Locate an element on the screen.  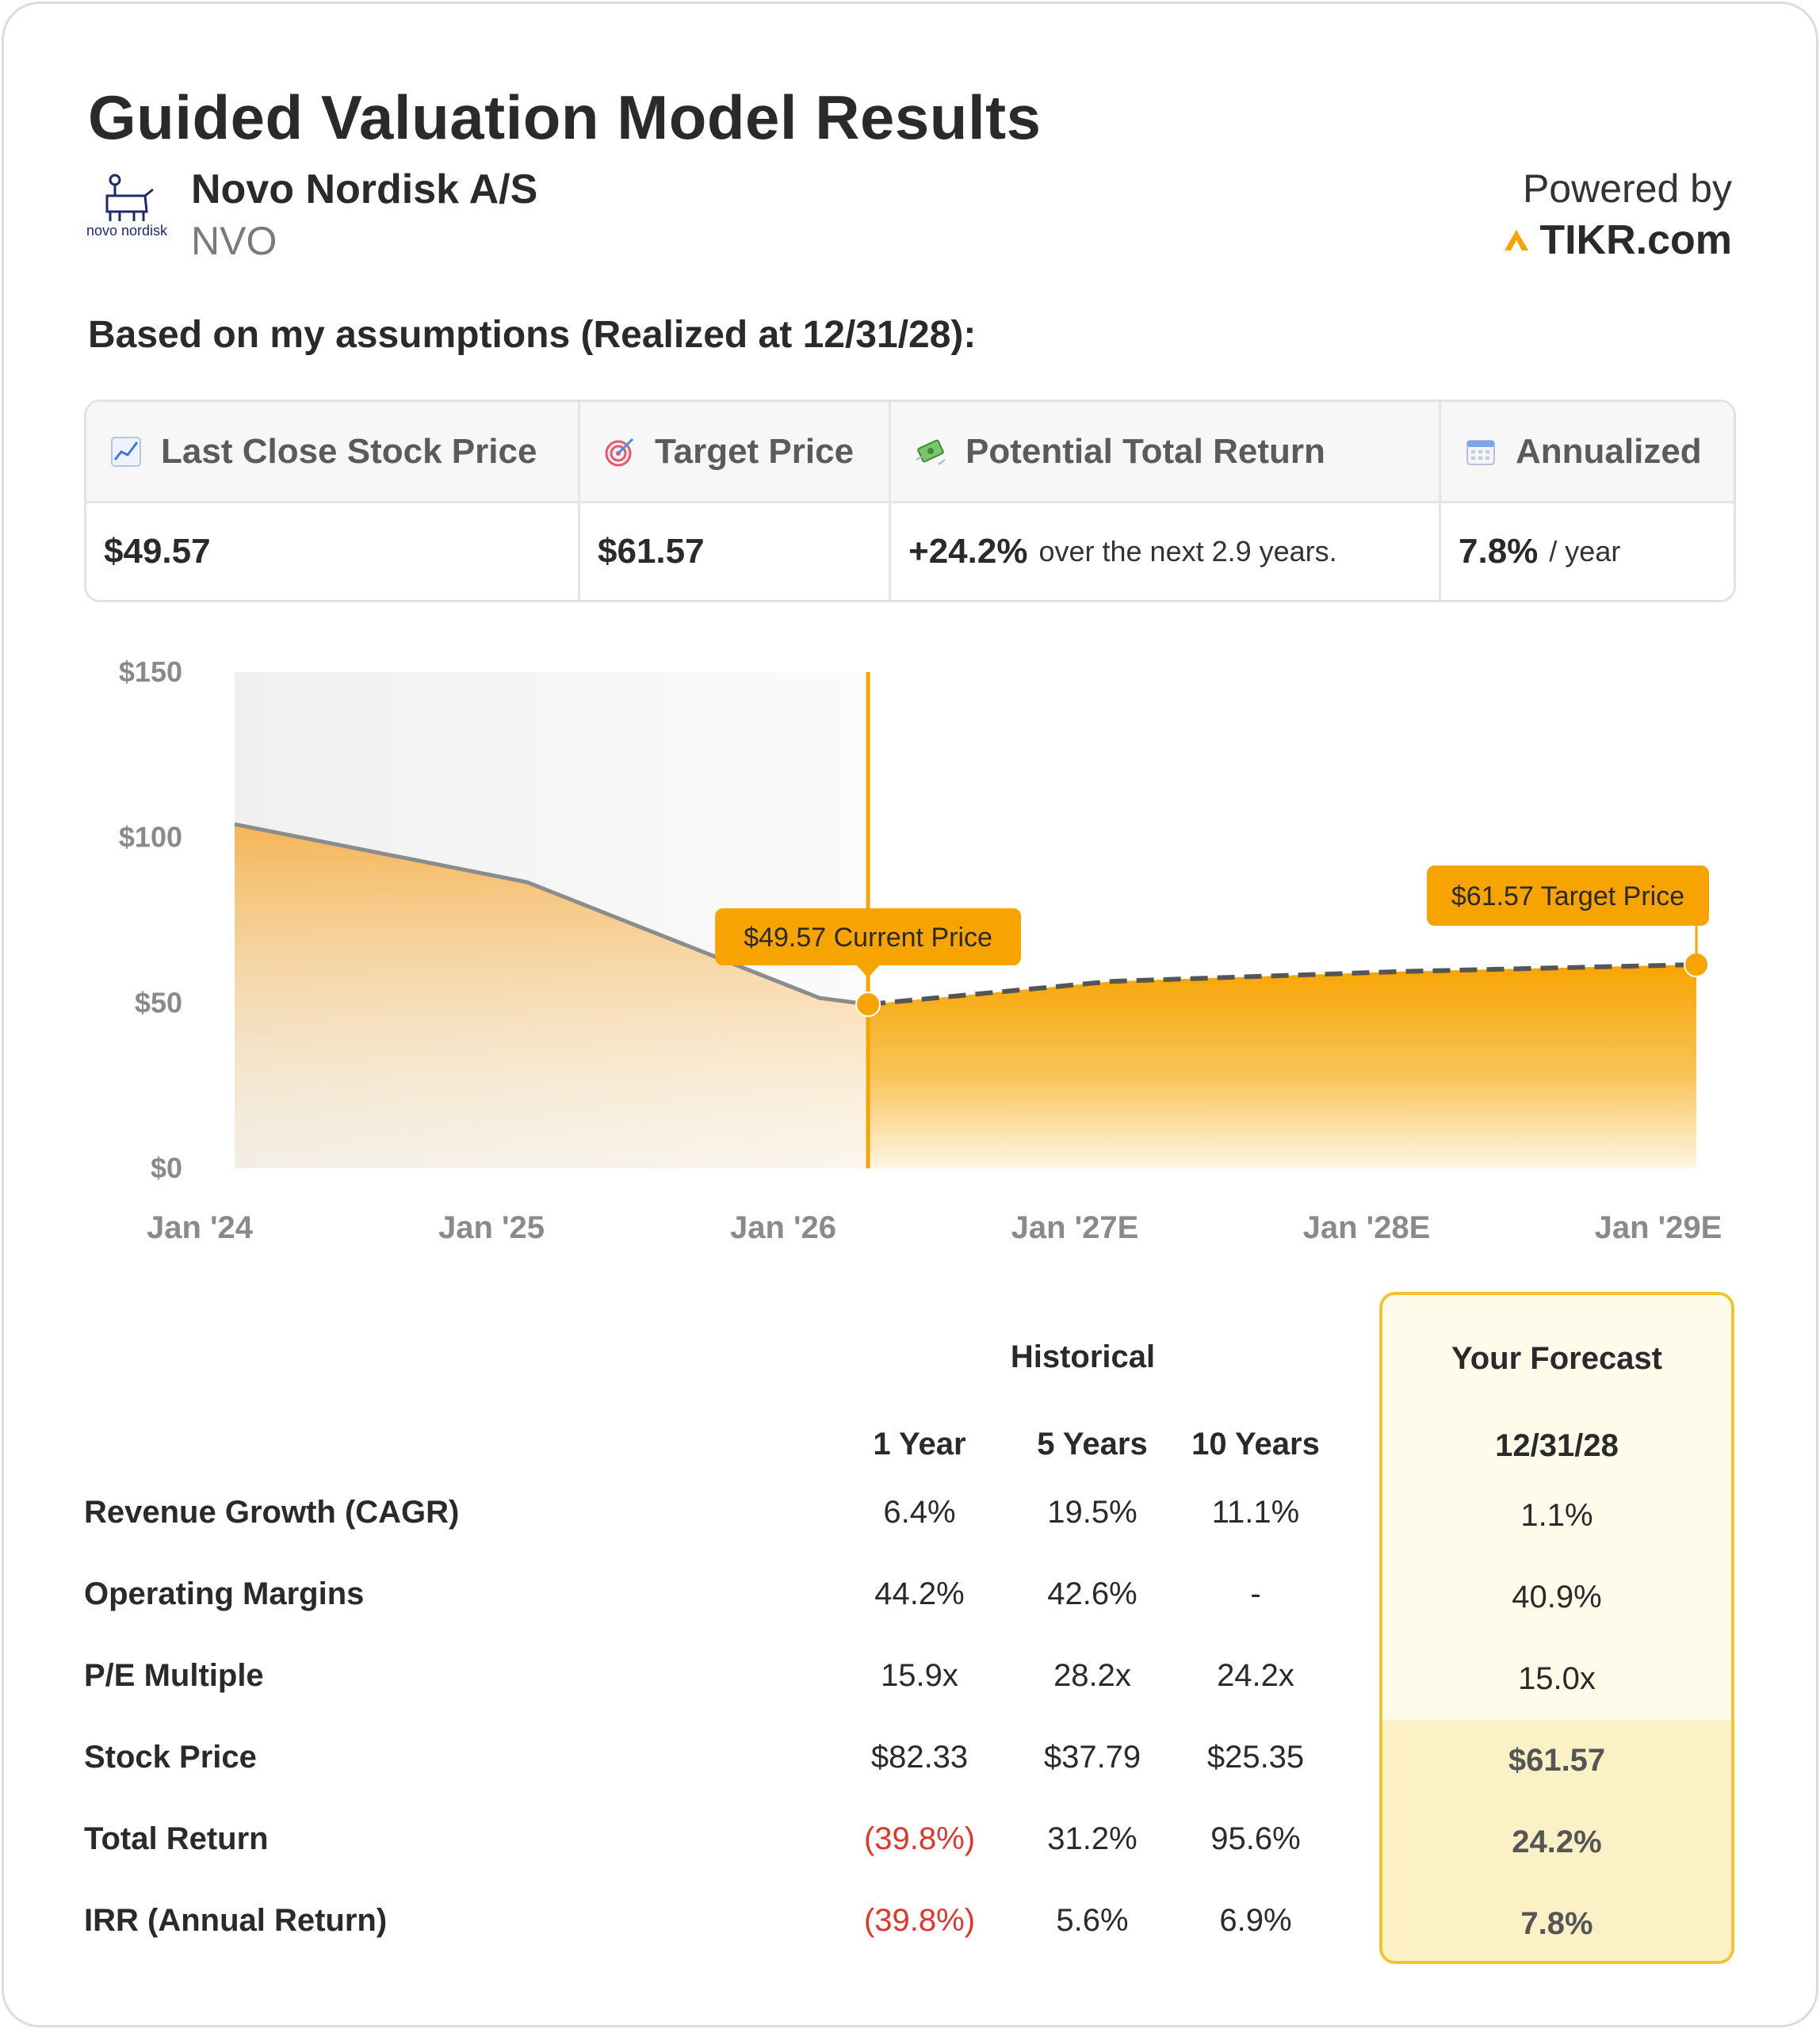
current-price-callout is located at coordinates (868, 936).